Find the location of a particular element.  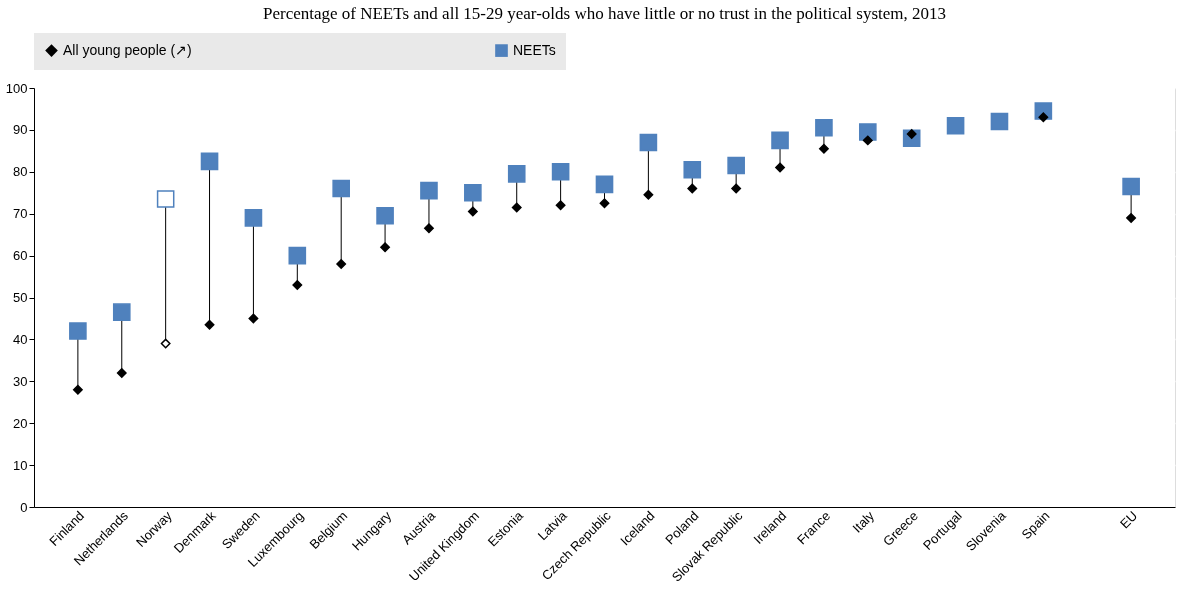

x-tick-label: EU is located at coordinates (1128, 520).